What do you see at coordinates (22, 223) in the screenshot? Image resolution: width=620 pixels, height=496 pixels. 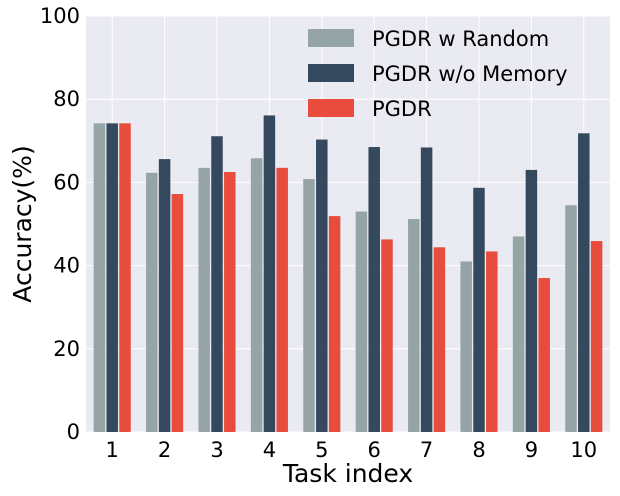 I see `y-axis-title: Accuracy(%)` at bounding box center [22, 223].